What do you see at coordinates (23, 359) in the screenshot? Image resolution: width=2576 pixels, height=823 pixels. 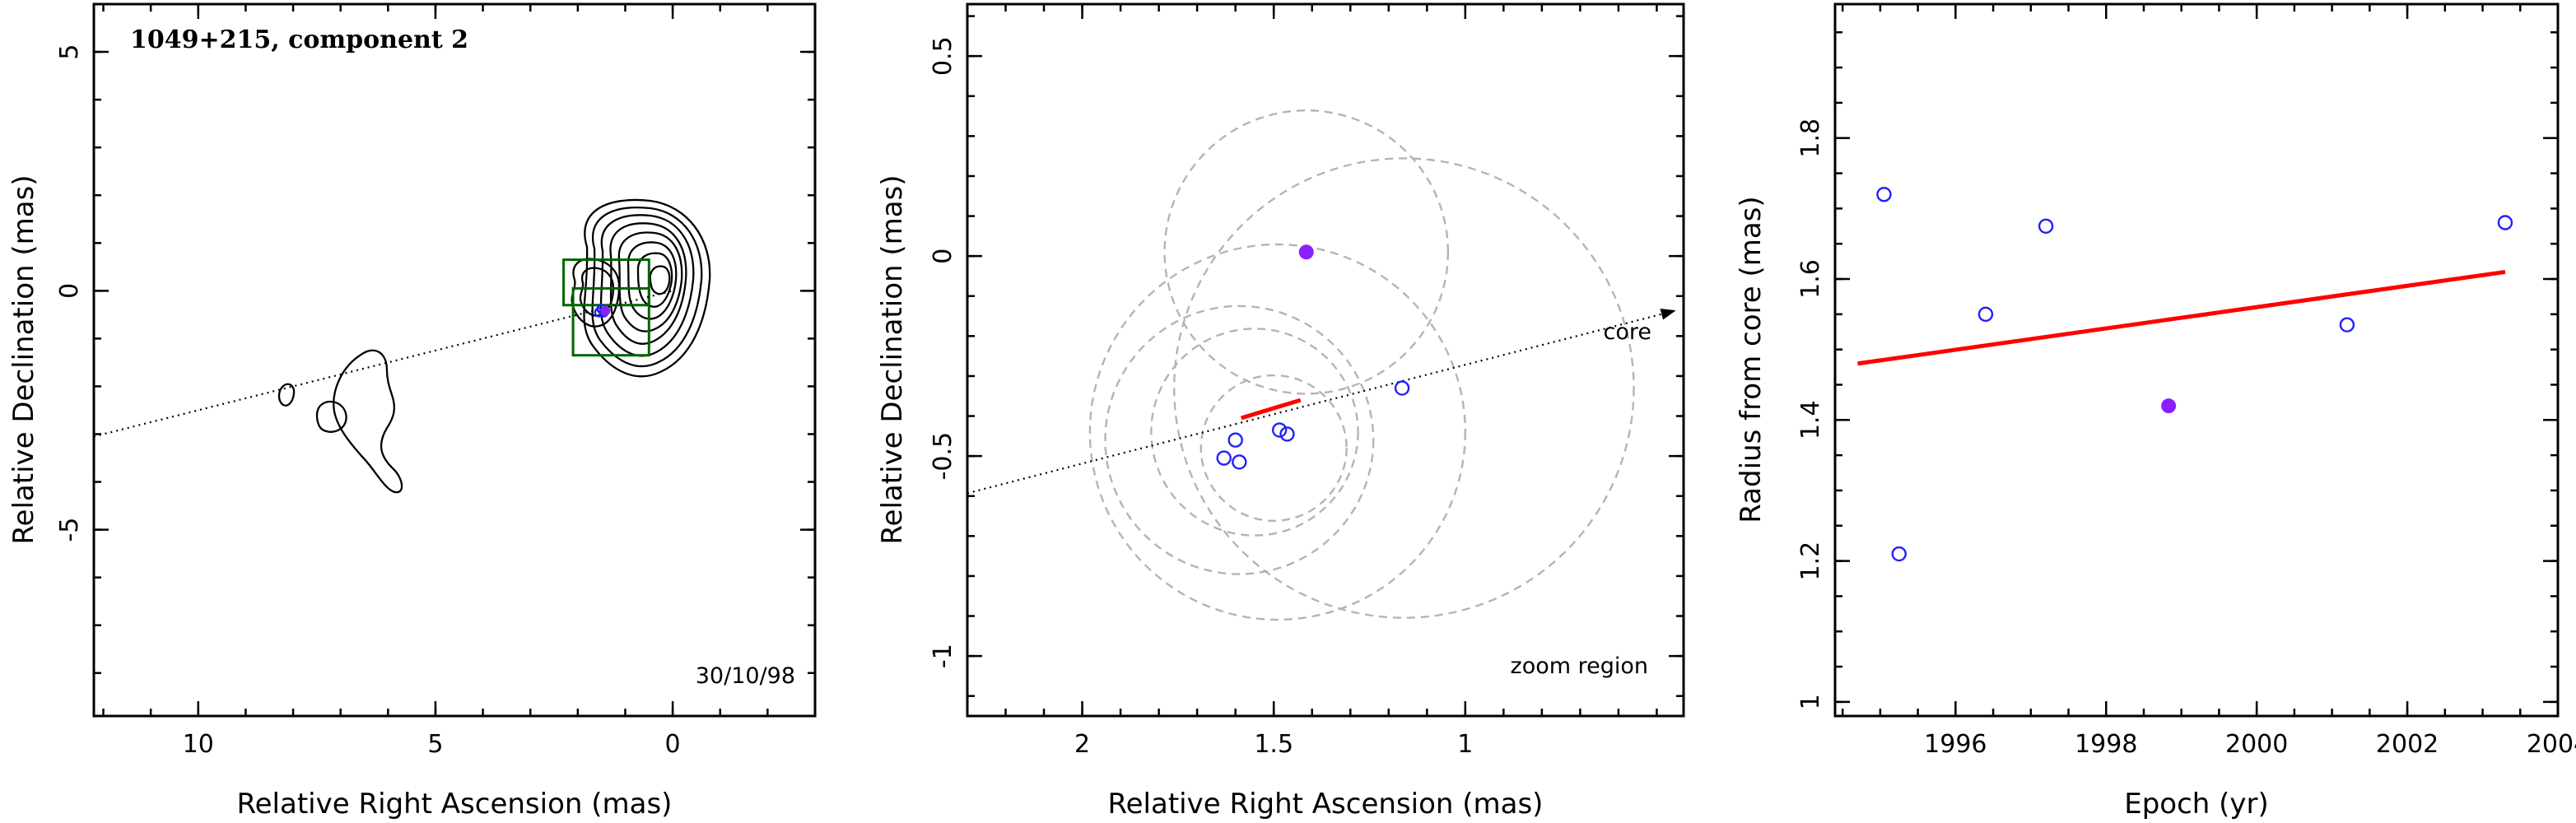 I see `panel-1-y-axis-label: Relative Declination (mas)` at bounding box center [23, 359].